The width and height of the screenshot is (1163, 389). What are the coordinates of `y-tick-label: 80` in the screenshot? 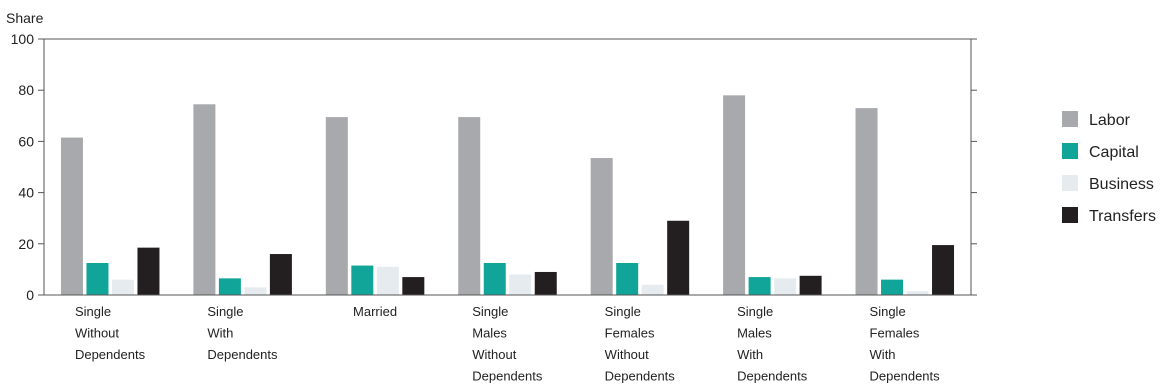 It's located at (26, 90).